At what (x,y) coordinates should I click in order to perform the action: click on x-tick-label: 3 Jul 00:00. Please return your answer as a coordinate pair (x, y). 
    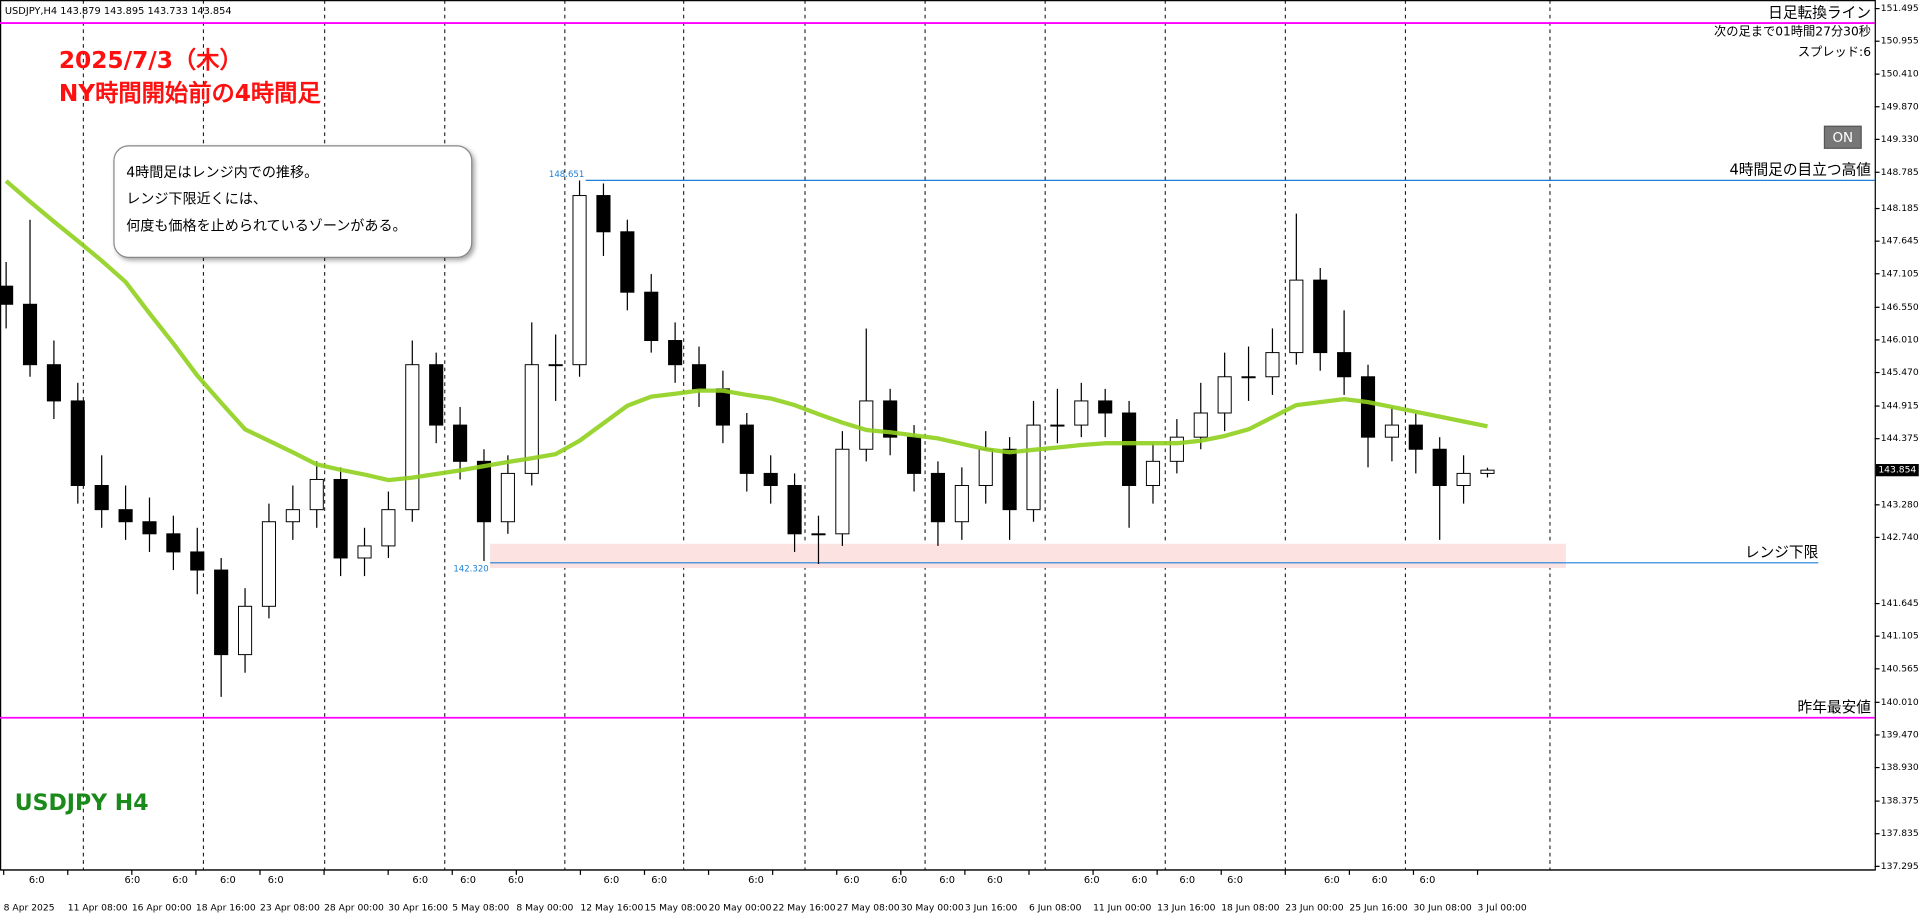
    Looking at the image, I should click on (1502, 907).